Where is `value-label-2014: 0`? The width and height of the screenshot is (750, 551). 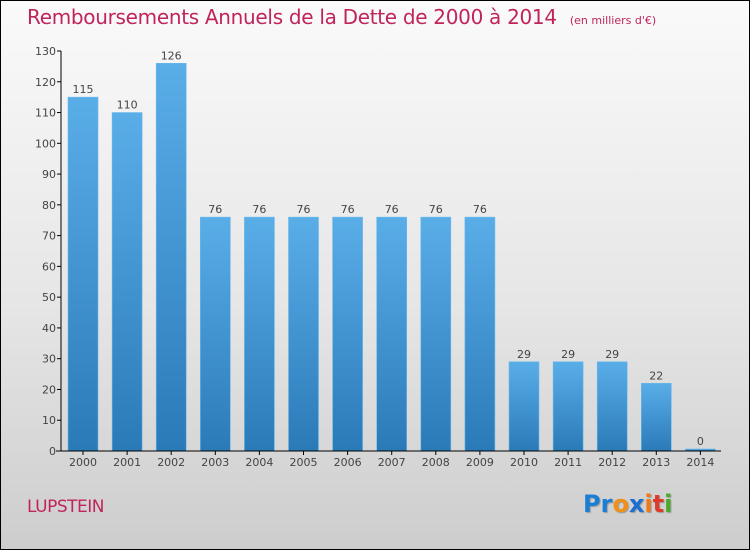
value-label-2014: 0 is located at coordinates (700, 441).